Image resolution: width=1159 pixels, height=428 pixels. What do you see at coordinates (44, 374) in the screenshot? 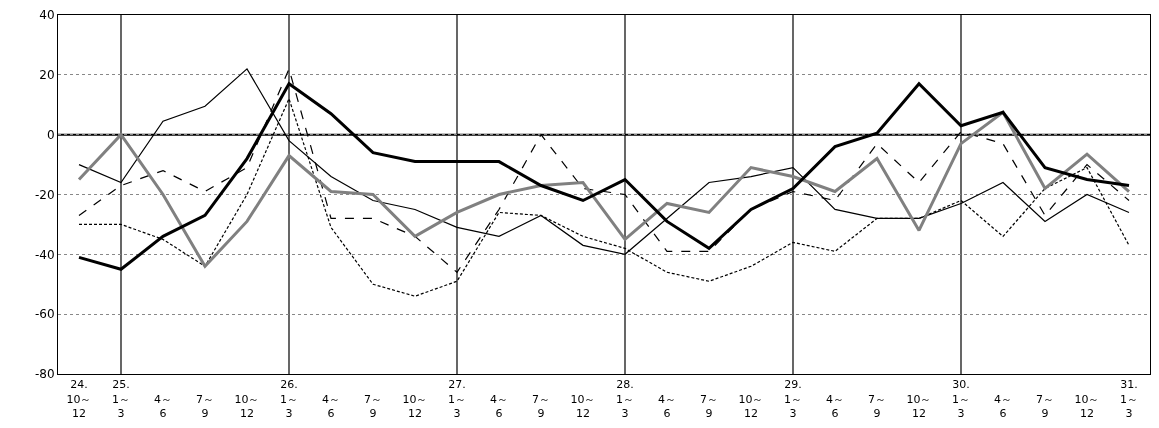
I see `y-tick-label: -80` at bounding box center [44, 374].